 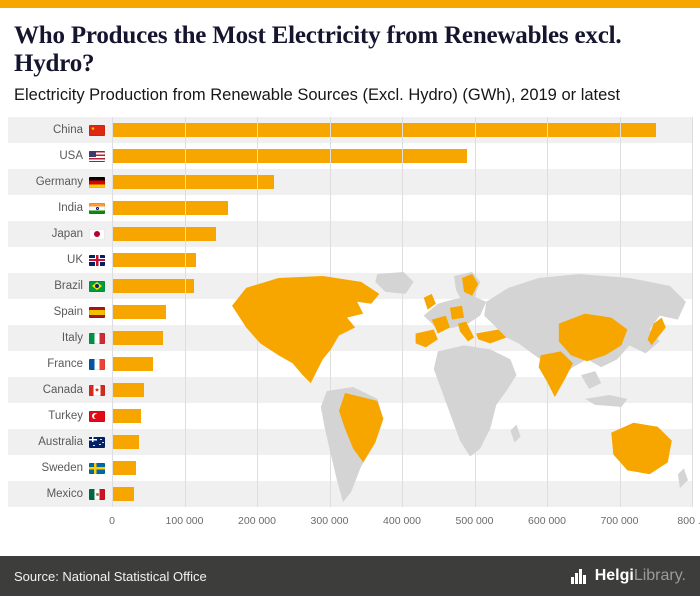 I want to click on row-label-box: USA, so click(x=60, y=156).